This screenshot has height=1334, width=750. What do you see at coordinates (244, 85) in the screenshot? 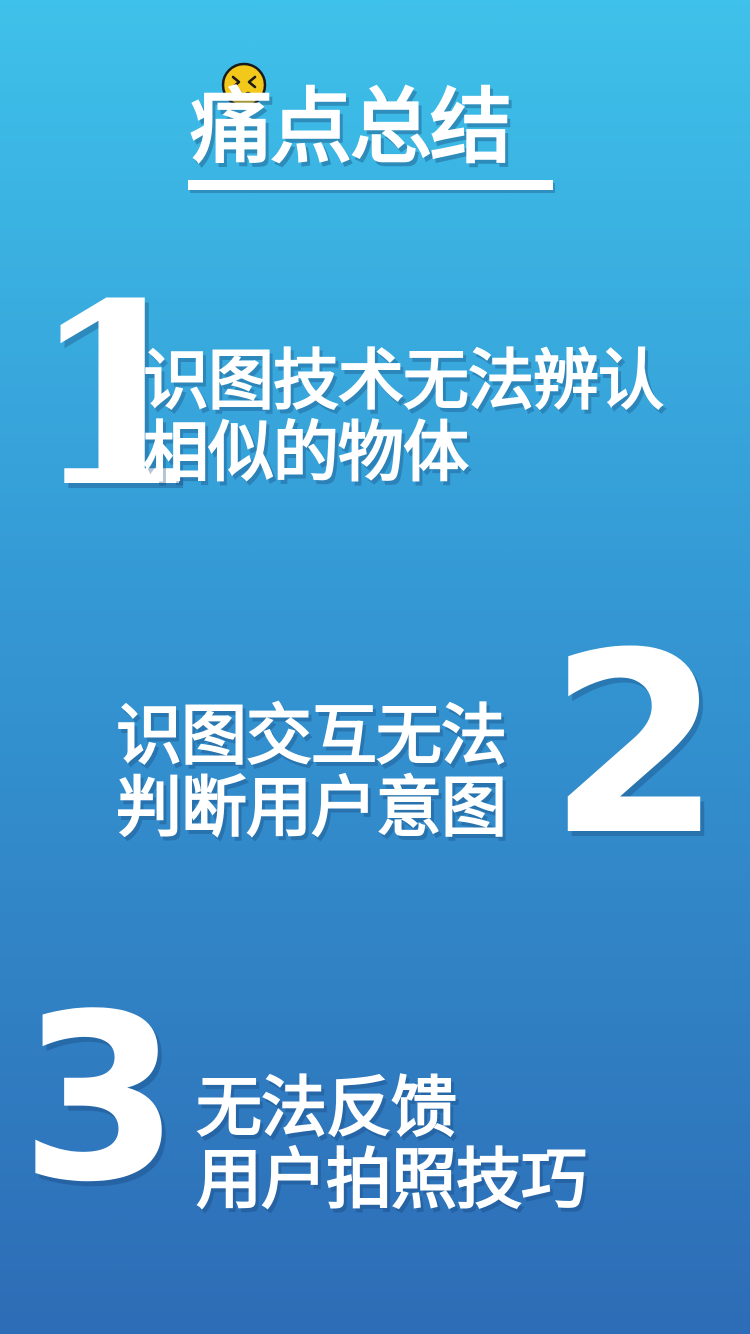
I see `dizzy-face-icon` at bounding box center [244, 85].